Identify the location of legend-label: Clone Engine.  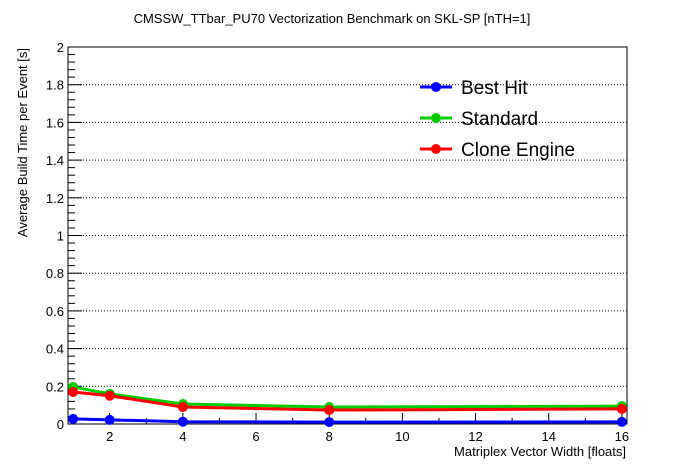
(518, 150).